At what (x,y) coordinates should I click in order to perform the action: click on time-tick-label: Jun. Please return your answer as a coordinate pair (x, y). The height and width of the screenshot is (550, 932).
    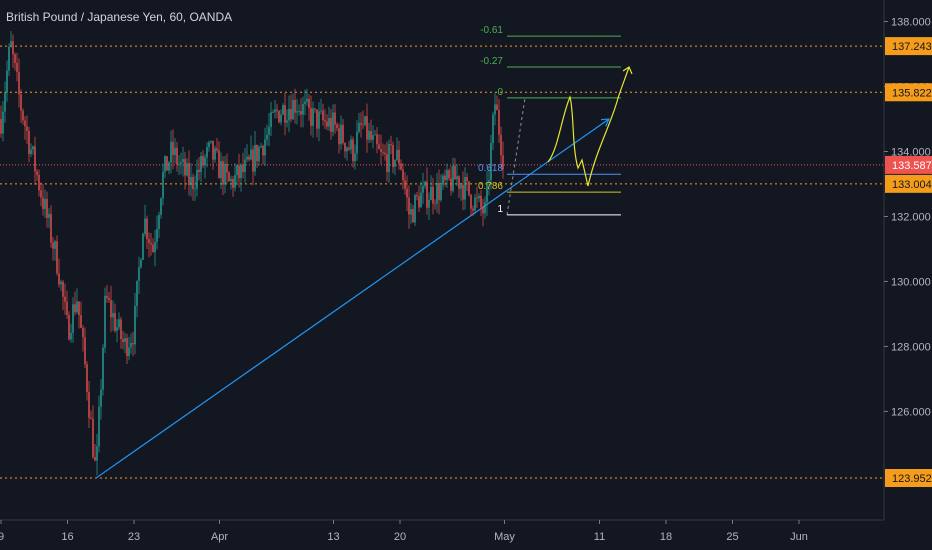
    Looking at the image, I should click on (799, 537).